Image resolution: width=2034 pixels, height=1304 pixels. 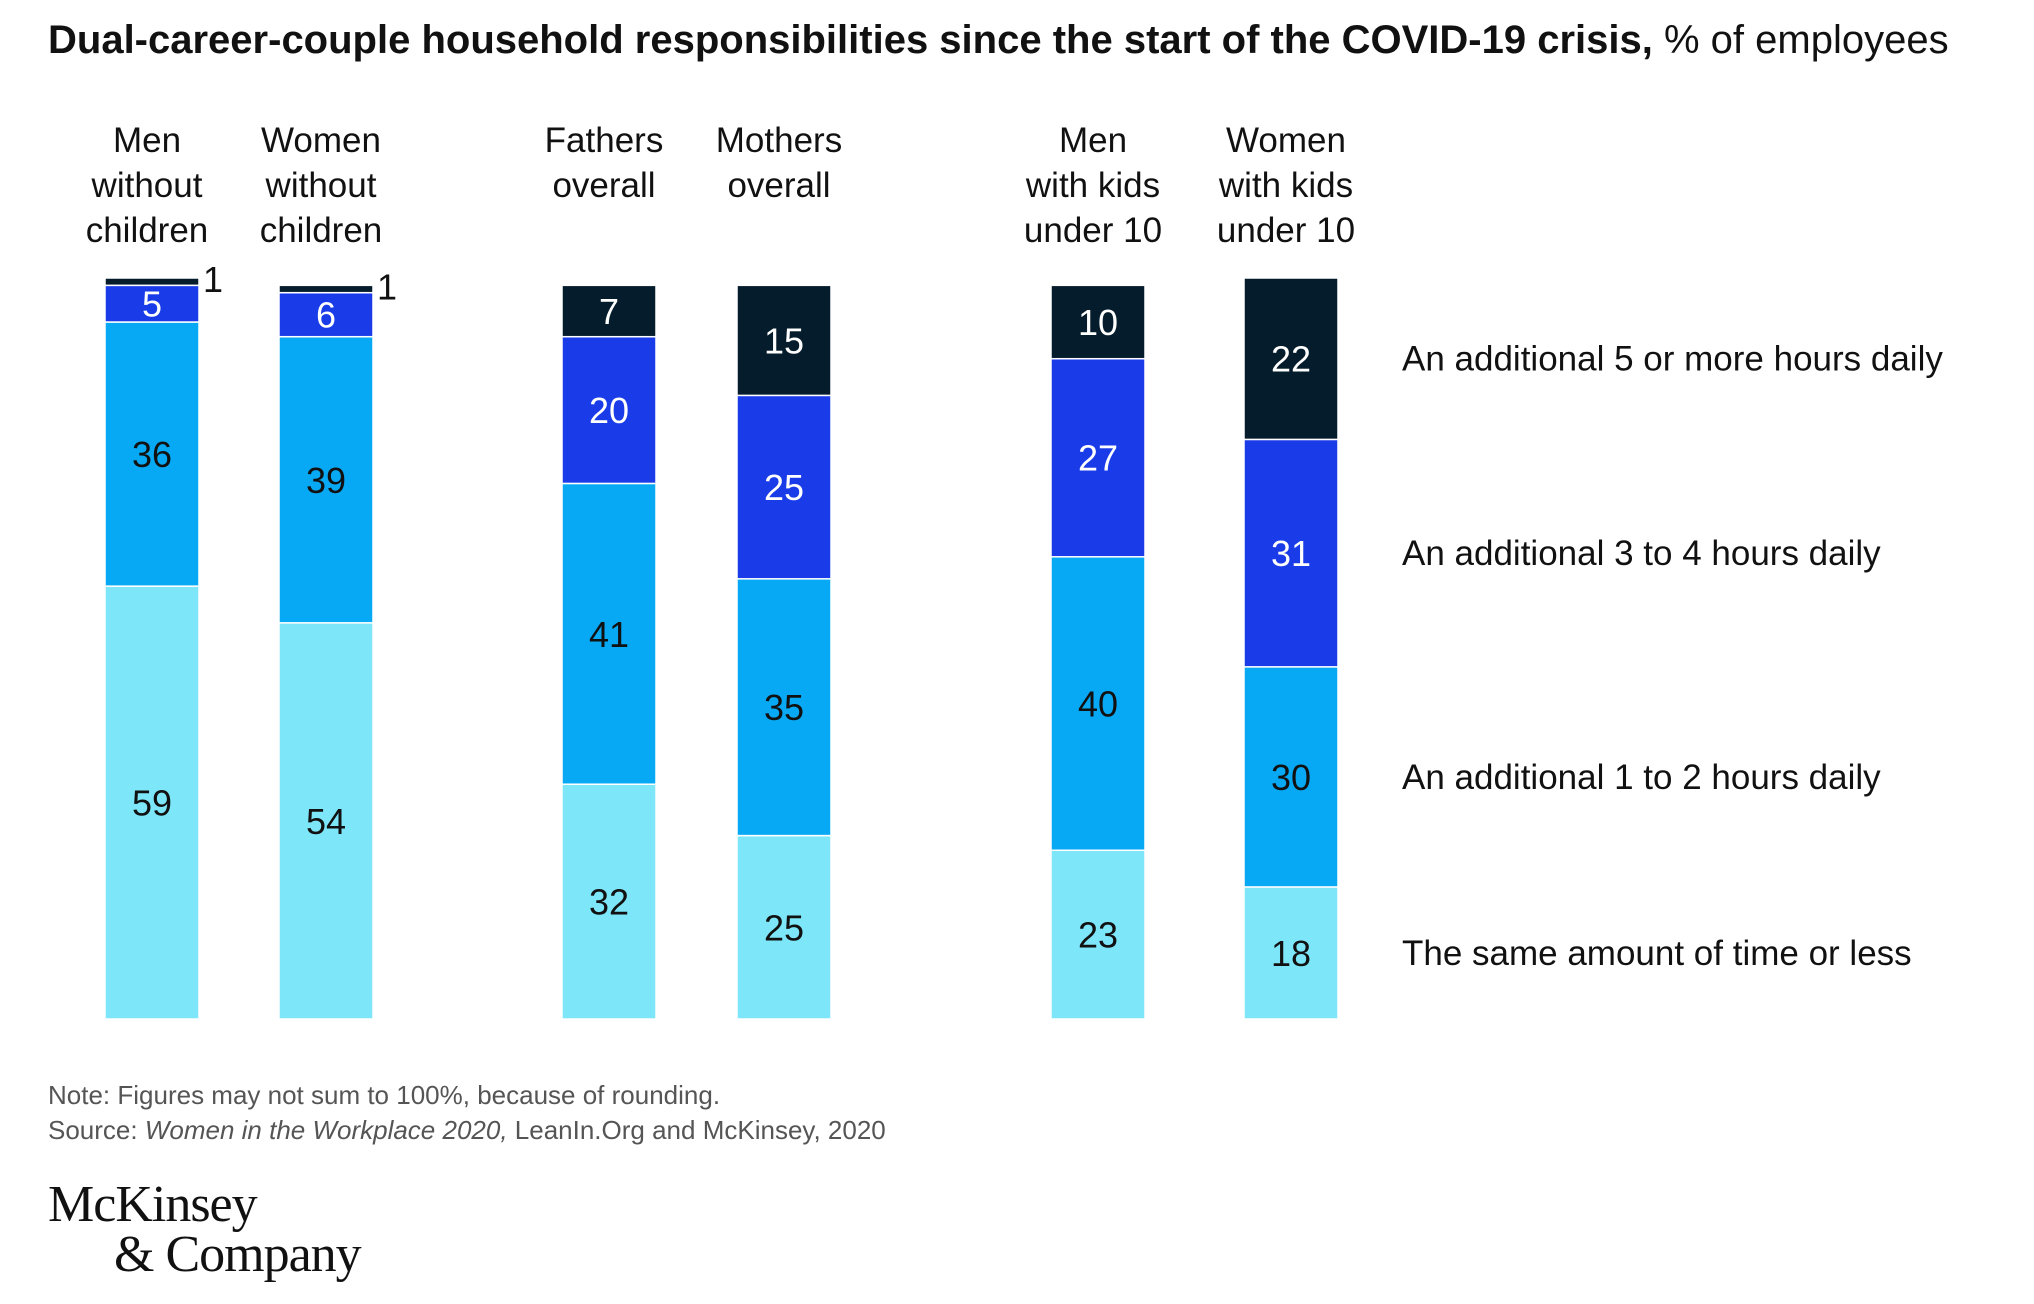 I want to click on data-label: 7, so click(x=609, y=311).